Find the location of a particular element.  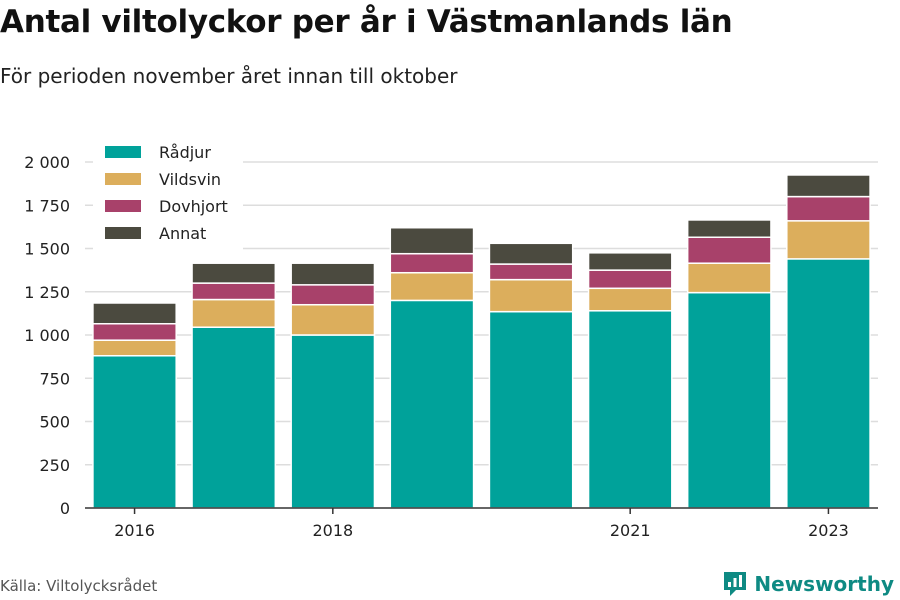

newsworthy-logo: Newsworthy is located at coordinates (808, 584).